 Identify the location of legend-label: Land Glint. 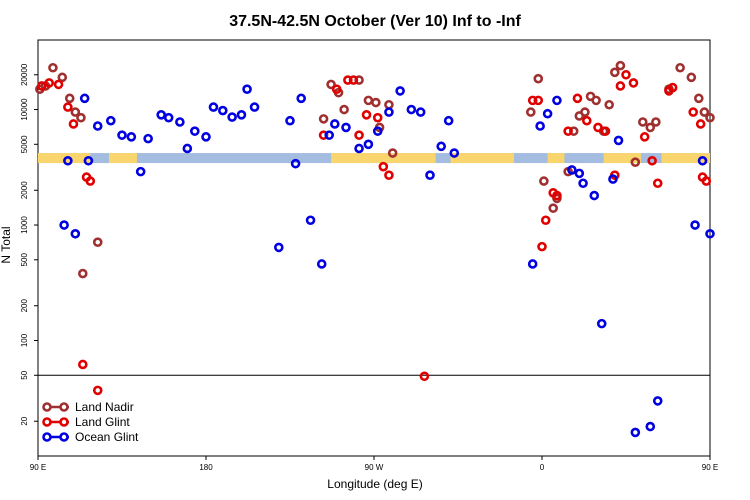
(102, 422).